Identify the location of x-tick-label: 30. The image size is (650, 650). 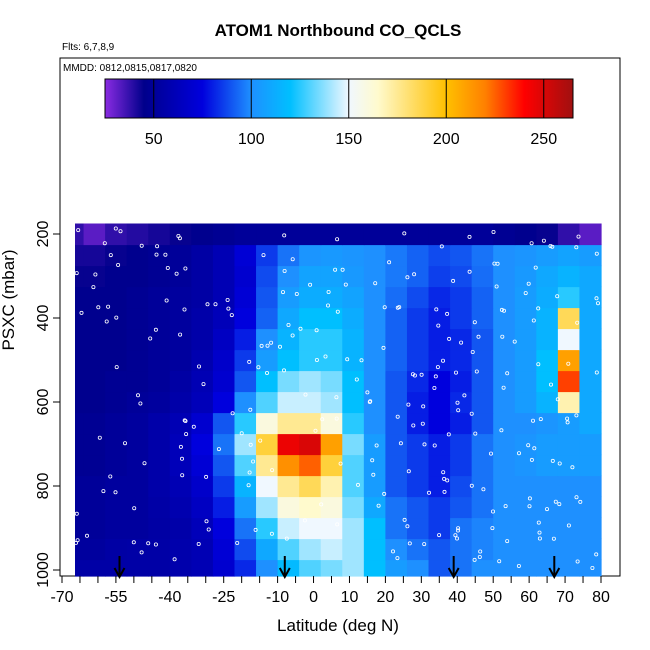
(421, 597).